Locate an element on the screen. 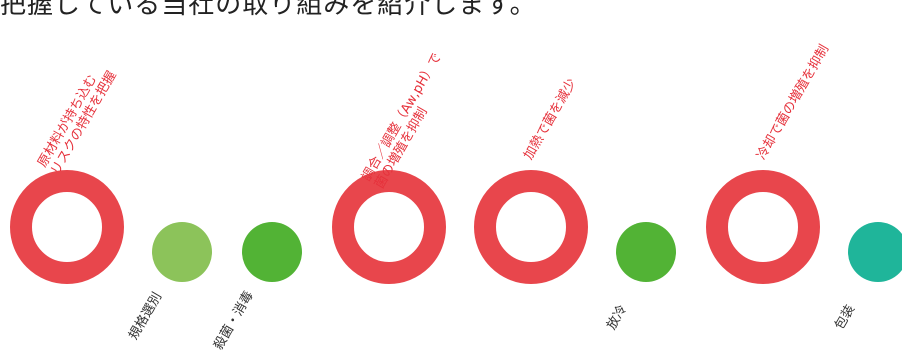  step-label-sterilization: 殺菌・消毒 is located at coordinates (234, 320).